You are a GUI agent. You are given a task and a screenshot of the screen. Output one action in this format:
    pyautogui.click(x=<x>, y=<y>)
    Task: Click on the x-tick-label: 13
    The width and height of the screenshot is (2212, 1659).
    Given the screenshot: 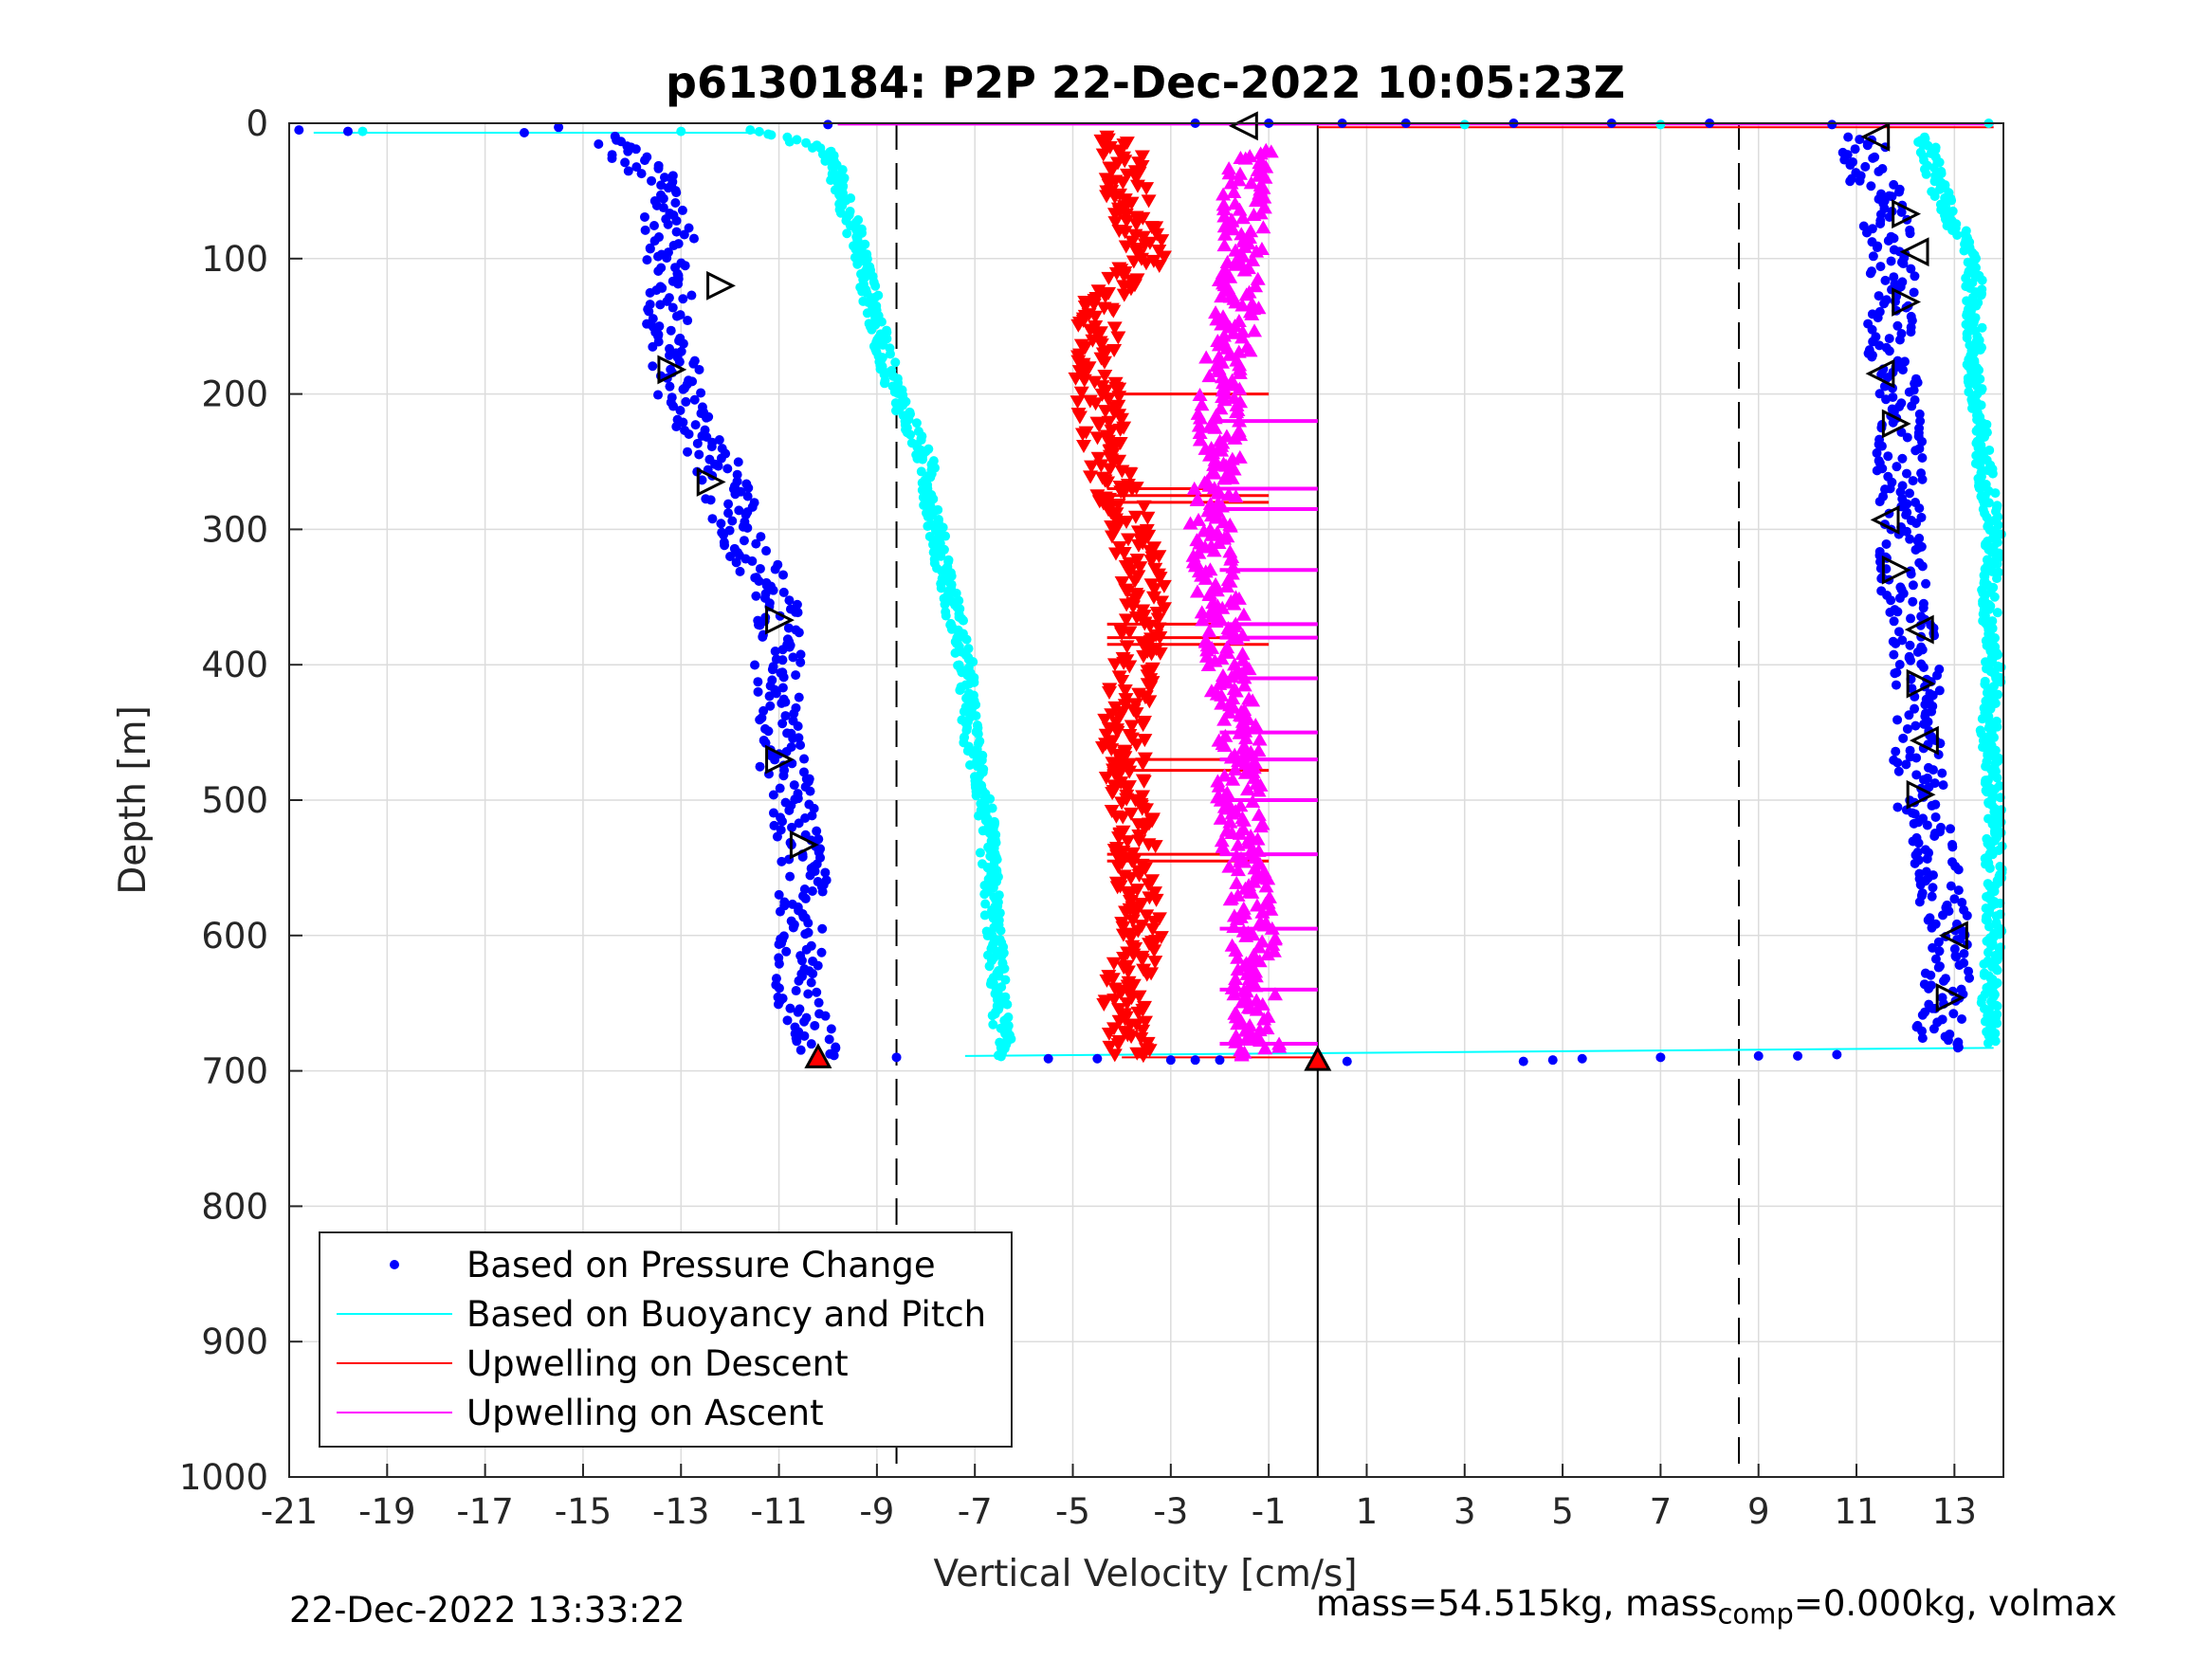 What is the action you would take?
    pyautogui.click(x=1954, y=1511)
    